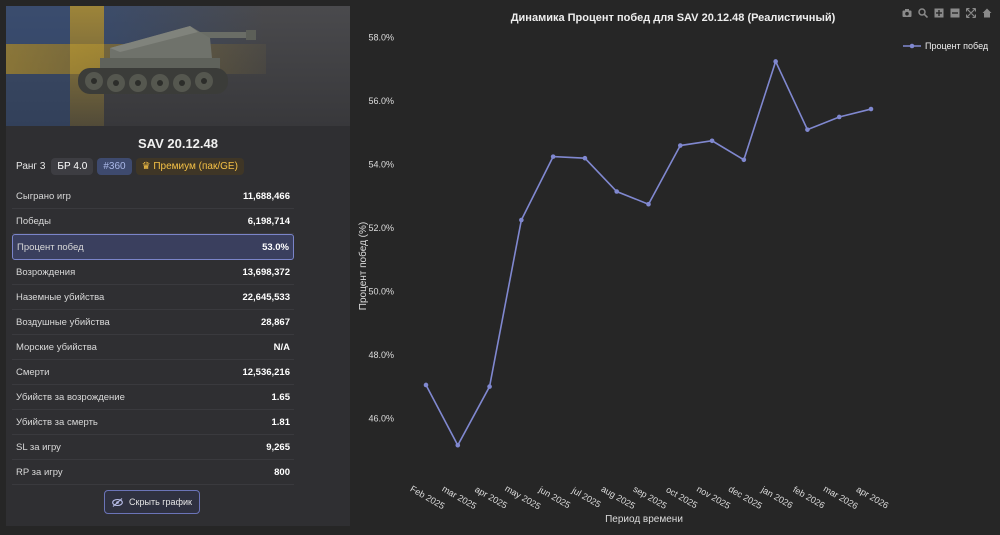  What do you see at coordinates (955, 13) in the screenshot?
I see `zoom-out-icon` at bounding box center [955, 13].